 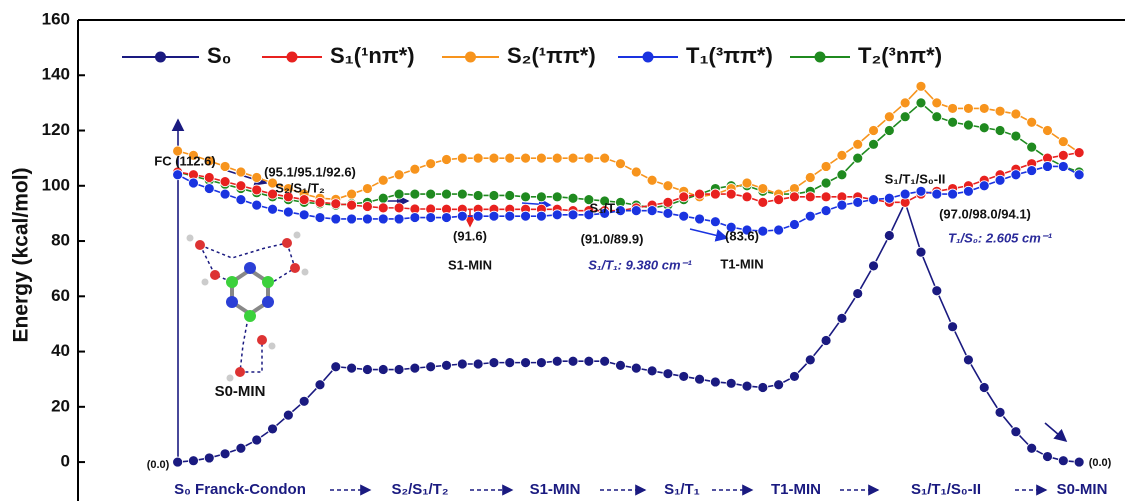 I want to click on y-tick-label: 100, so click(x=56, y=184).